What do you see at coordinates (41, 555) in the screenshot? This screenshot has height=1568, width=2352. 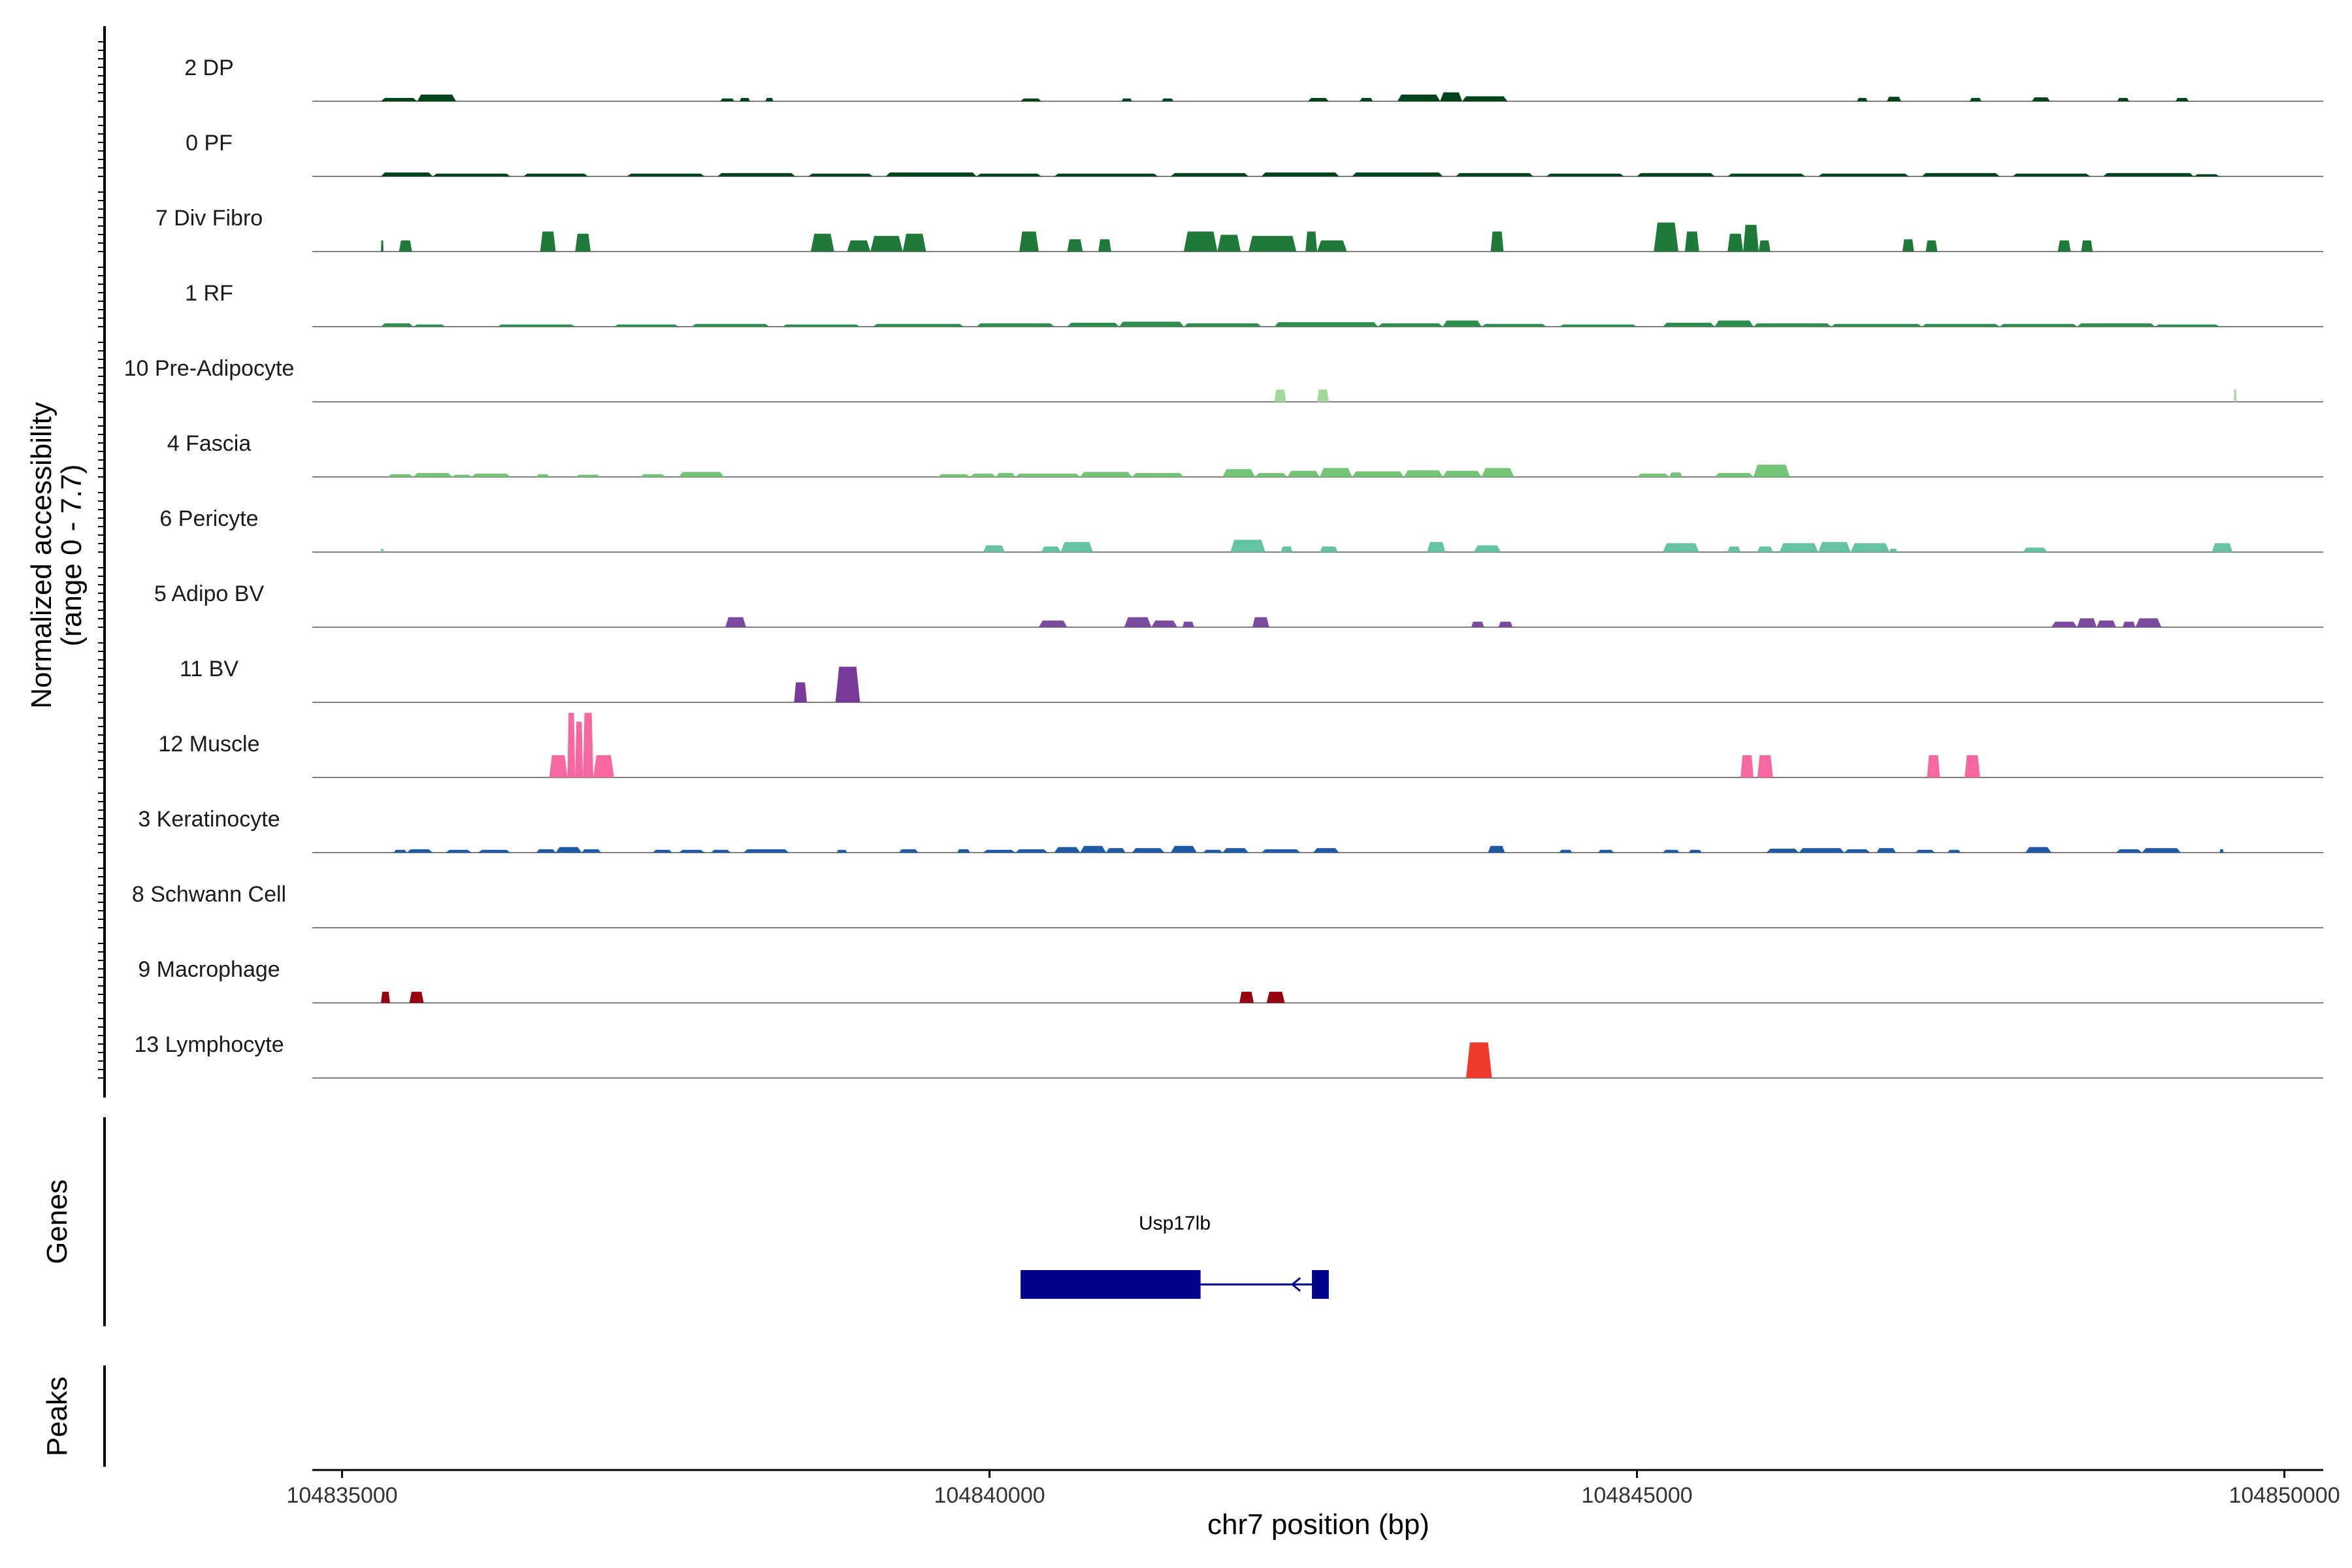 I see `y-axis-title: Normalized accessibility` at bounding box center [41, 555].